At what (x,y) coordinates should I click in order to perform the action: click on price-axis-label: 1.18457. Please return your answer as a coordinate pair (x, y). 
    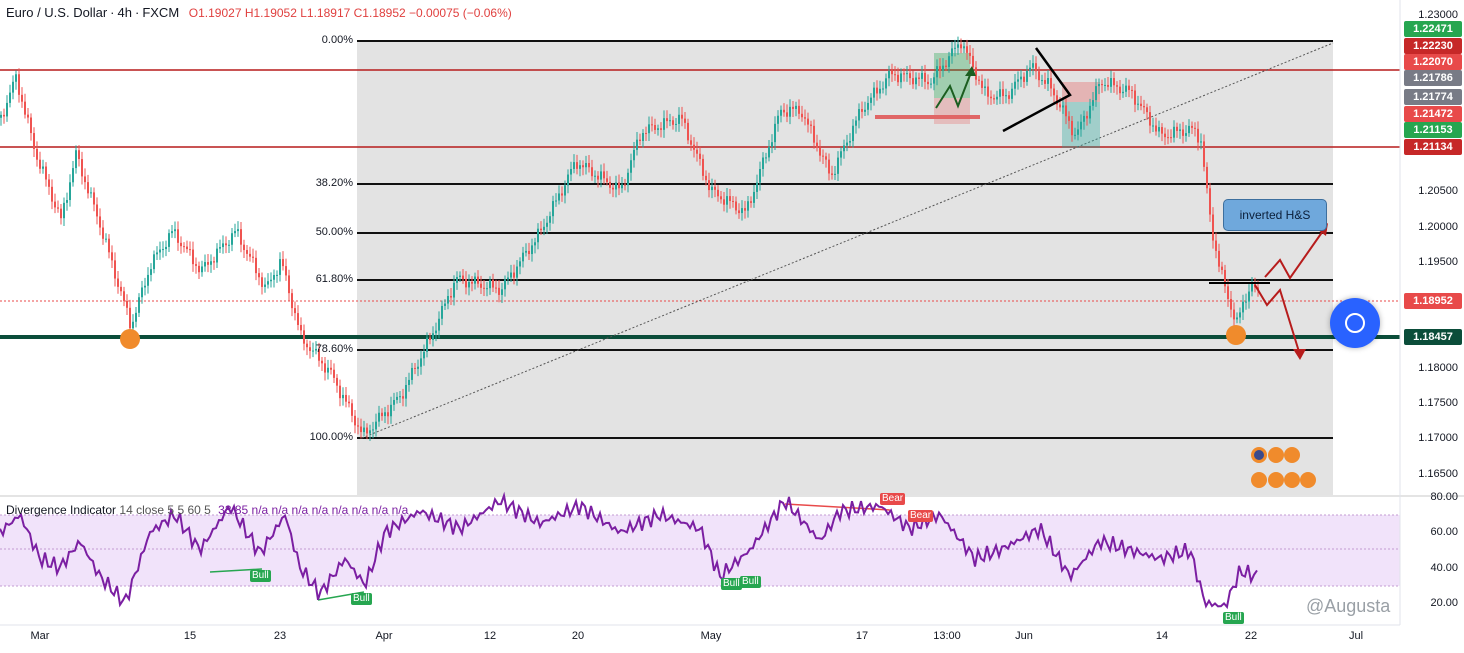
    Looking at the image, I should click on (1433, 337).